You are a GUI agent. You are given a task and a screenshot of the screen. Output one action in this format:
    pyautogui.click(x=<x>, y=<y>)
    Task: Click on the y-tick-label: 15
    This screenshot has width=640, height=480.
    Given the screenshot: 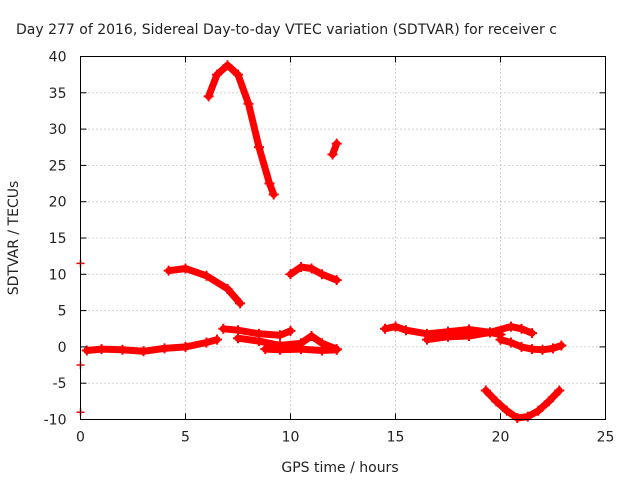 What is the action you would take?
    pyautogui.click(x=58, y=239)
    